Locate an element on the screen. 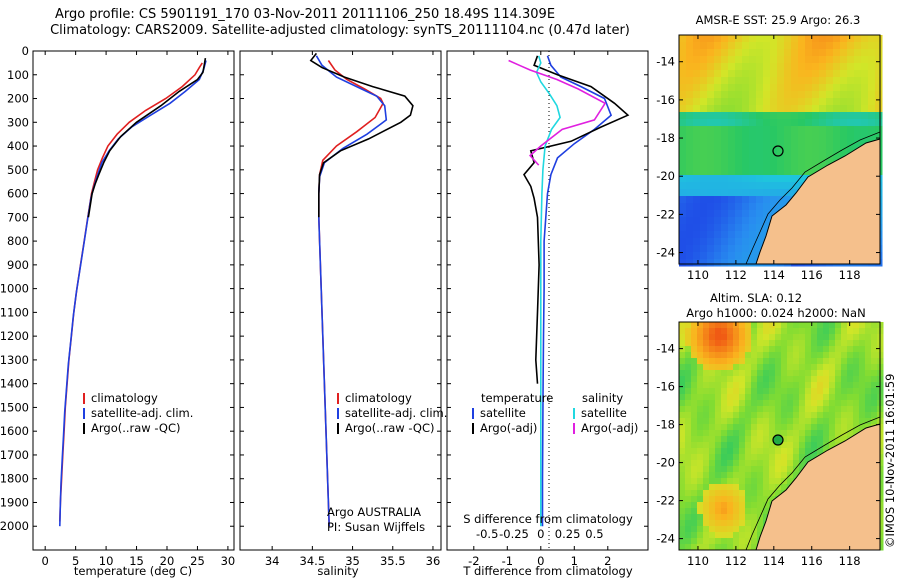  sla-shelf-contour is located at coordinates (813, 483).